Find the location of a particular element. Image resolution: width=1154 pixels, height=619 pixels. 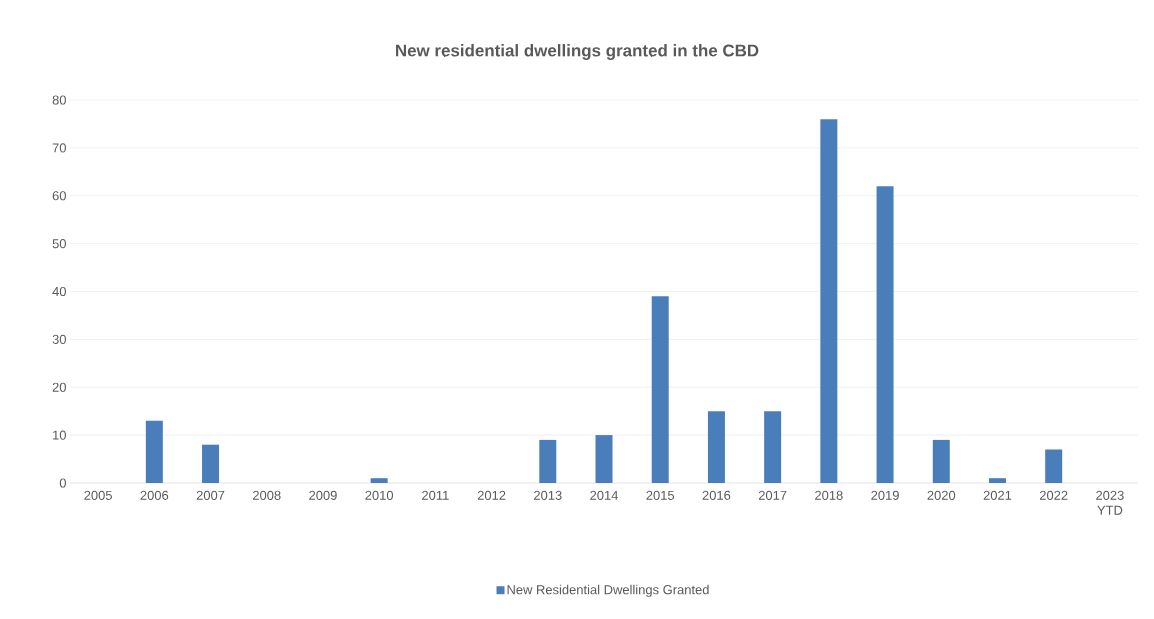

x-tick-label: 2023 YTD is located at coordinates (1110, 502).